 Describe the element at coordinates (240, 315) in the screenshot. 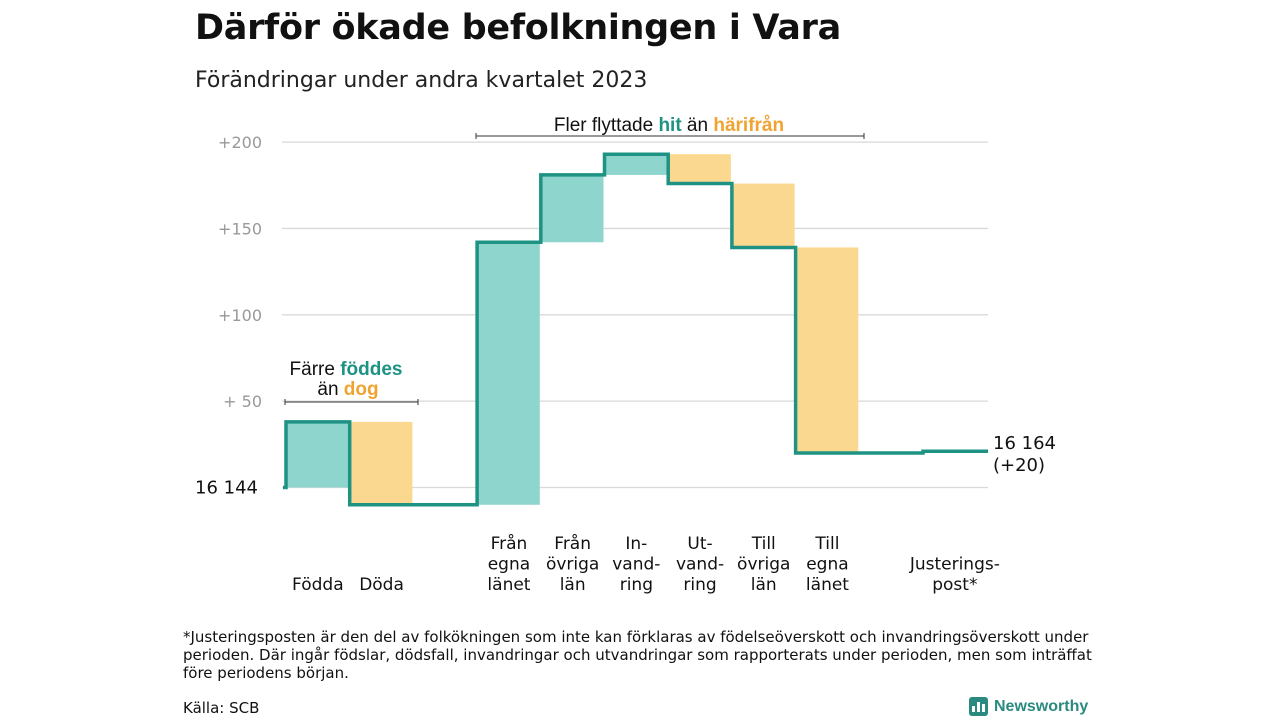

I see `y-tick-label: +100` at that location.